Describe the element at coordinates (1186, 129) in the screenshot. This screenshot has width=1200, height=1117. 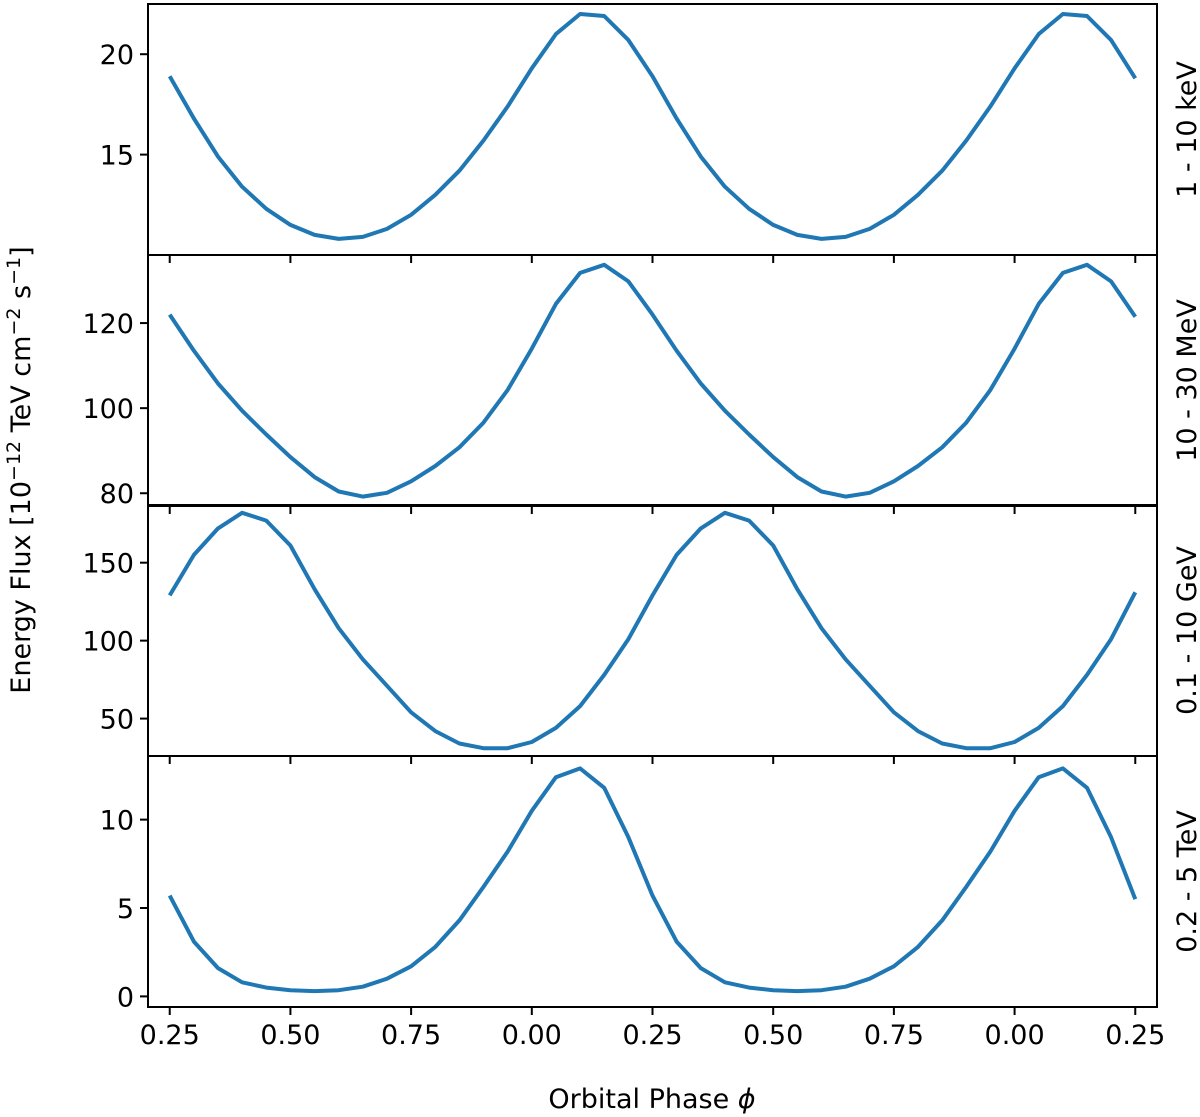
I see `panel-energy-label: 1 - 10 keV` at that location.